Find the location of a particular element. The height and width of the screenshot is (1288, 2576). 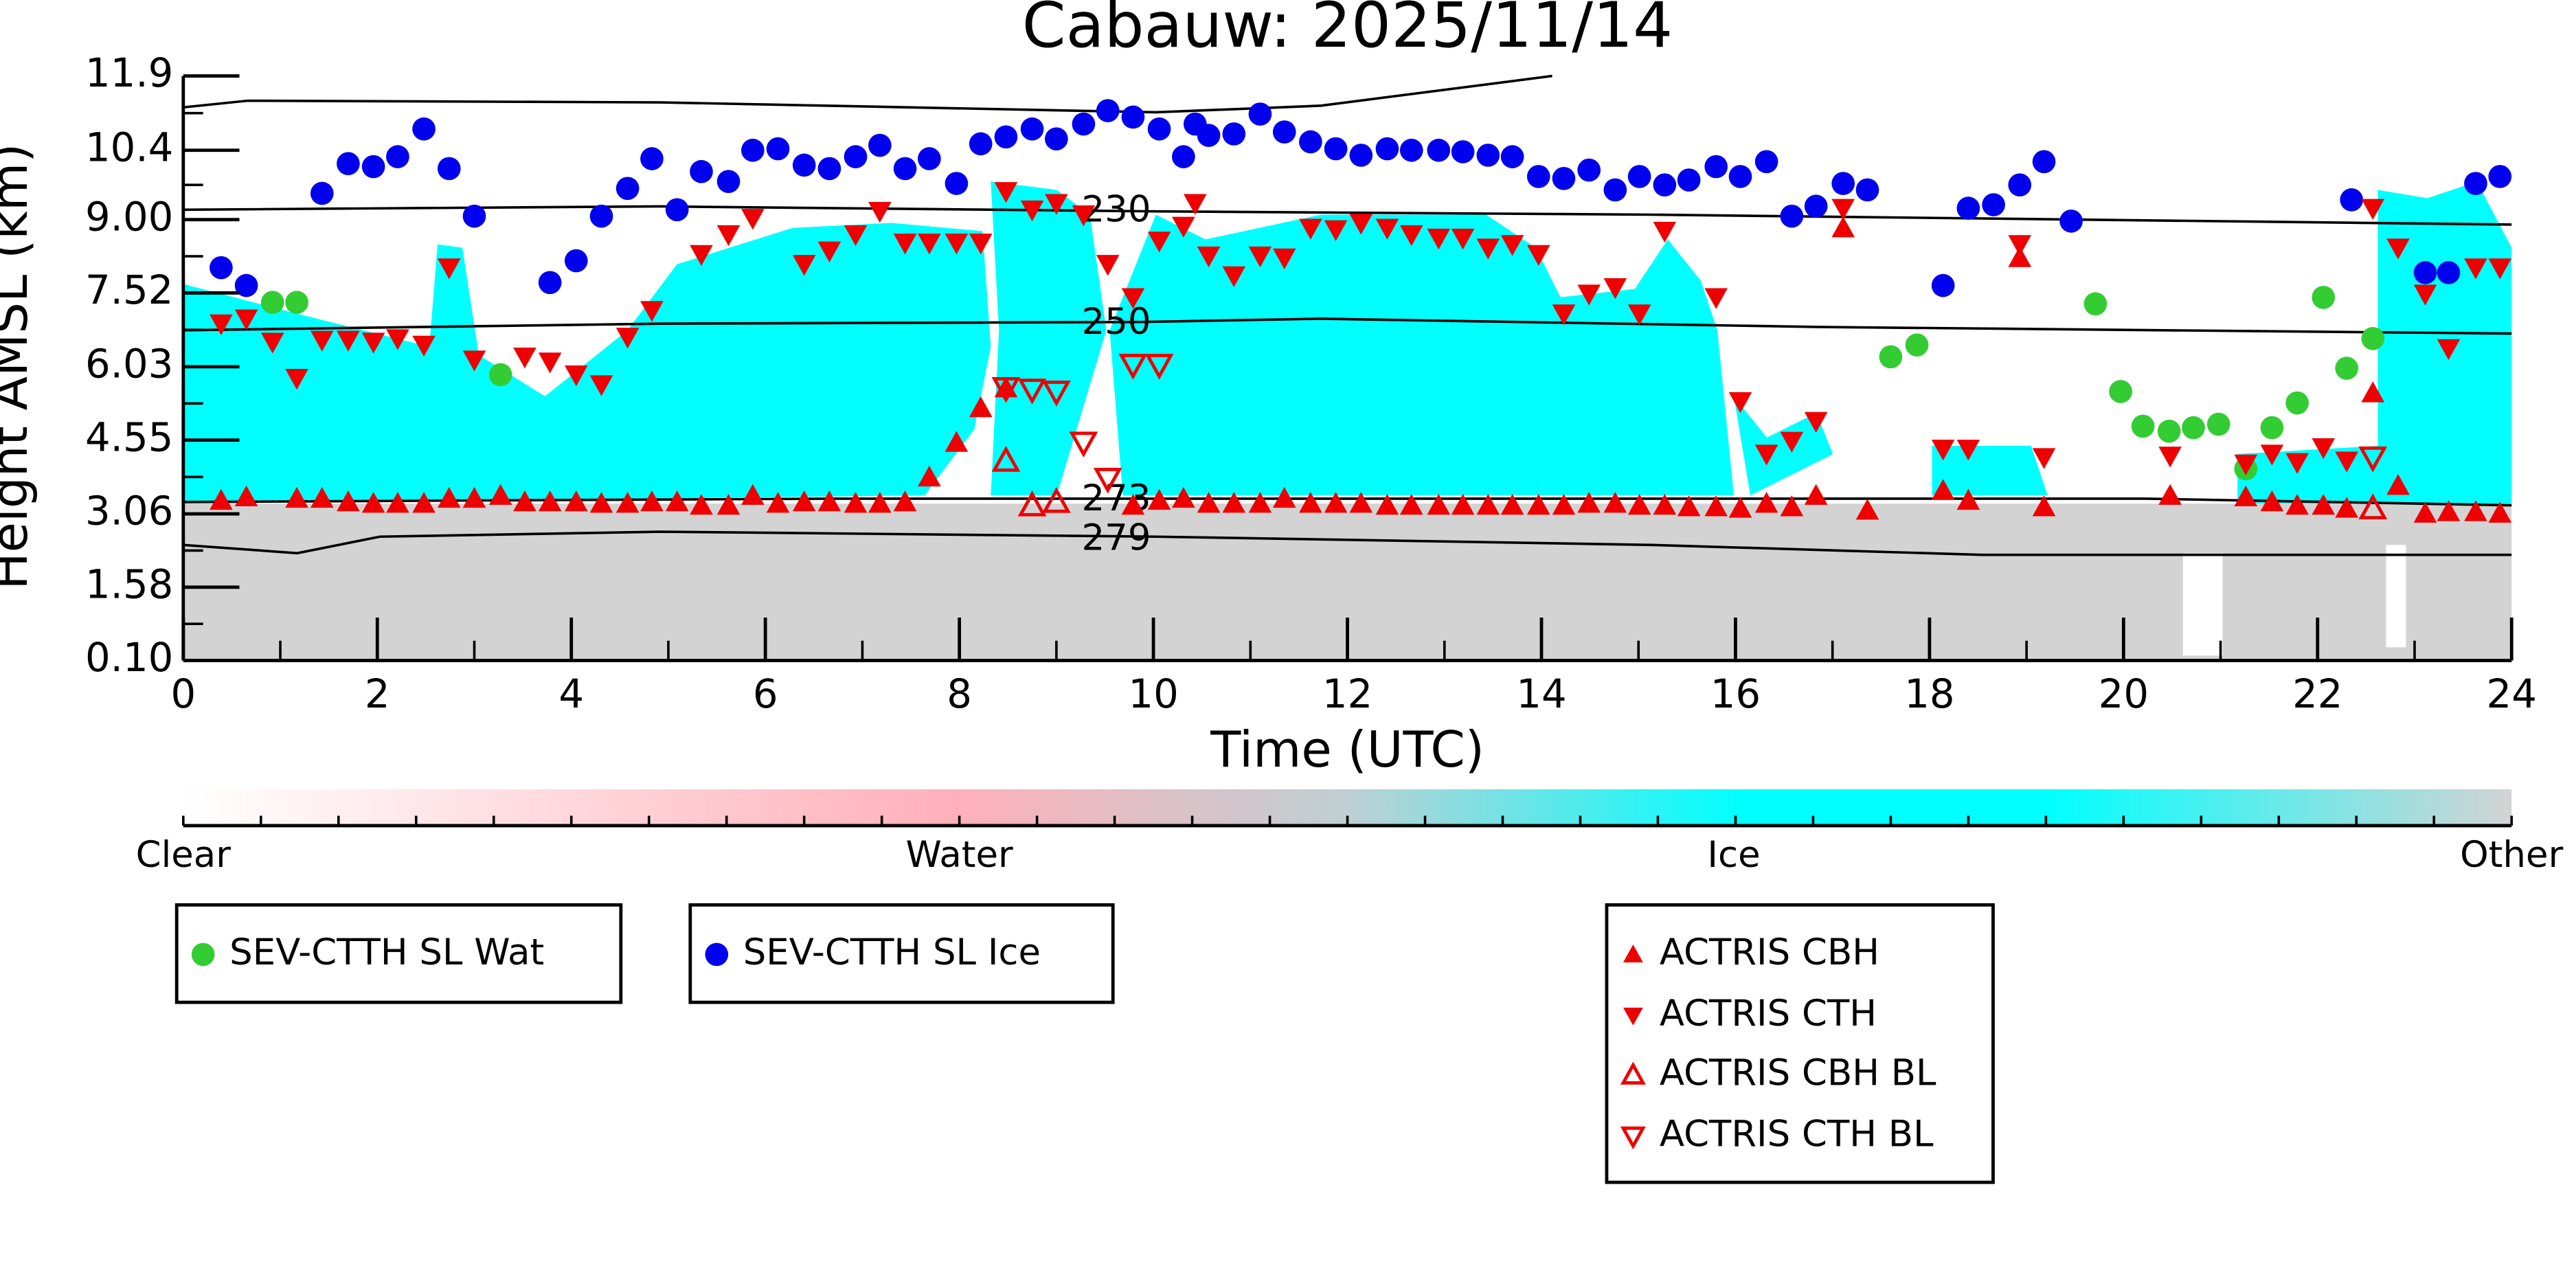

y-tick-label: 1.58 is located at coordinates (129, 584).